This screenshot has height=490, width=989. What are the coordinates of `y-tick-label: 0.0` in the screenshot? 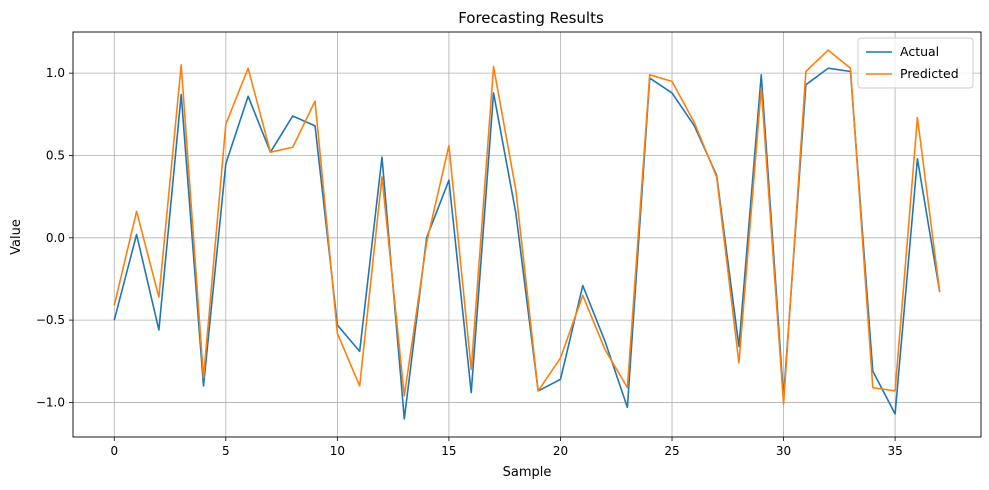 It's located at (55, 238).